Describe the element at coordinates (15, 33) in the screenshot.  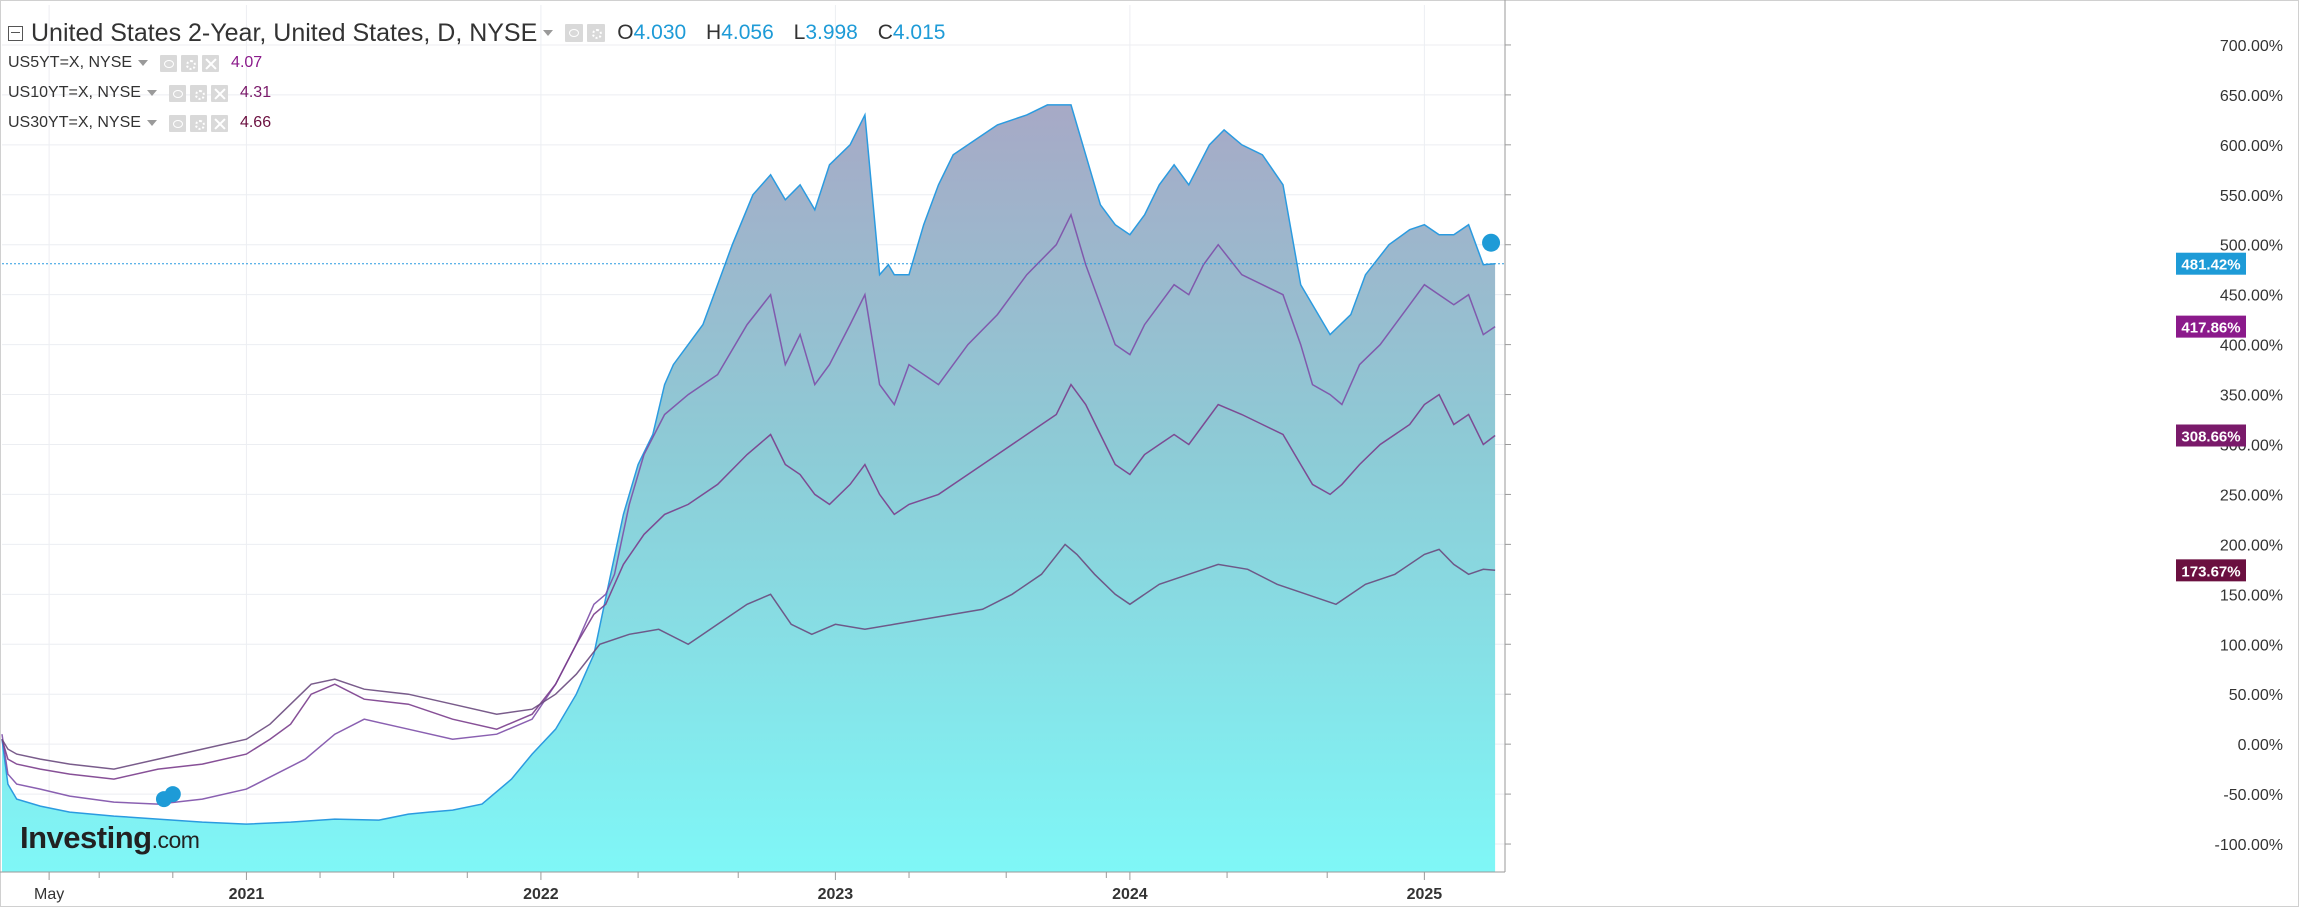
I see `collapse-icon` at that location.